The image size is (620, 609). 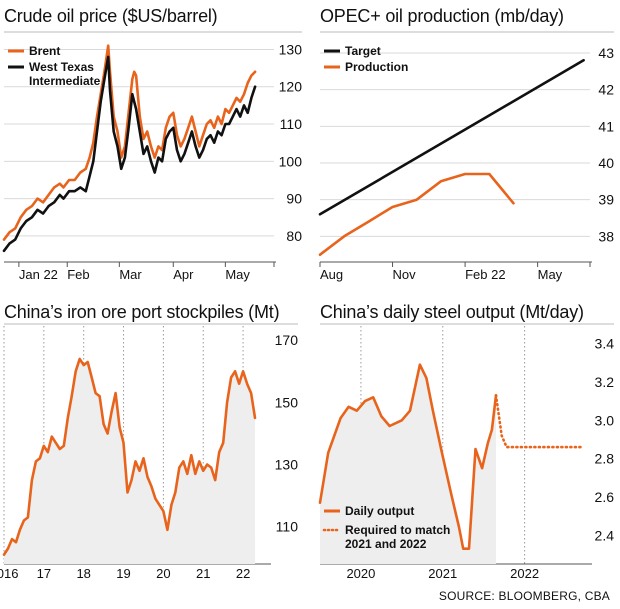 I want to click on x-tick-label: Aug, so click(x=331, y=274).